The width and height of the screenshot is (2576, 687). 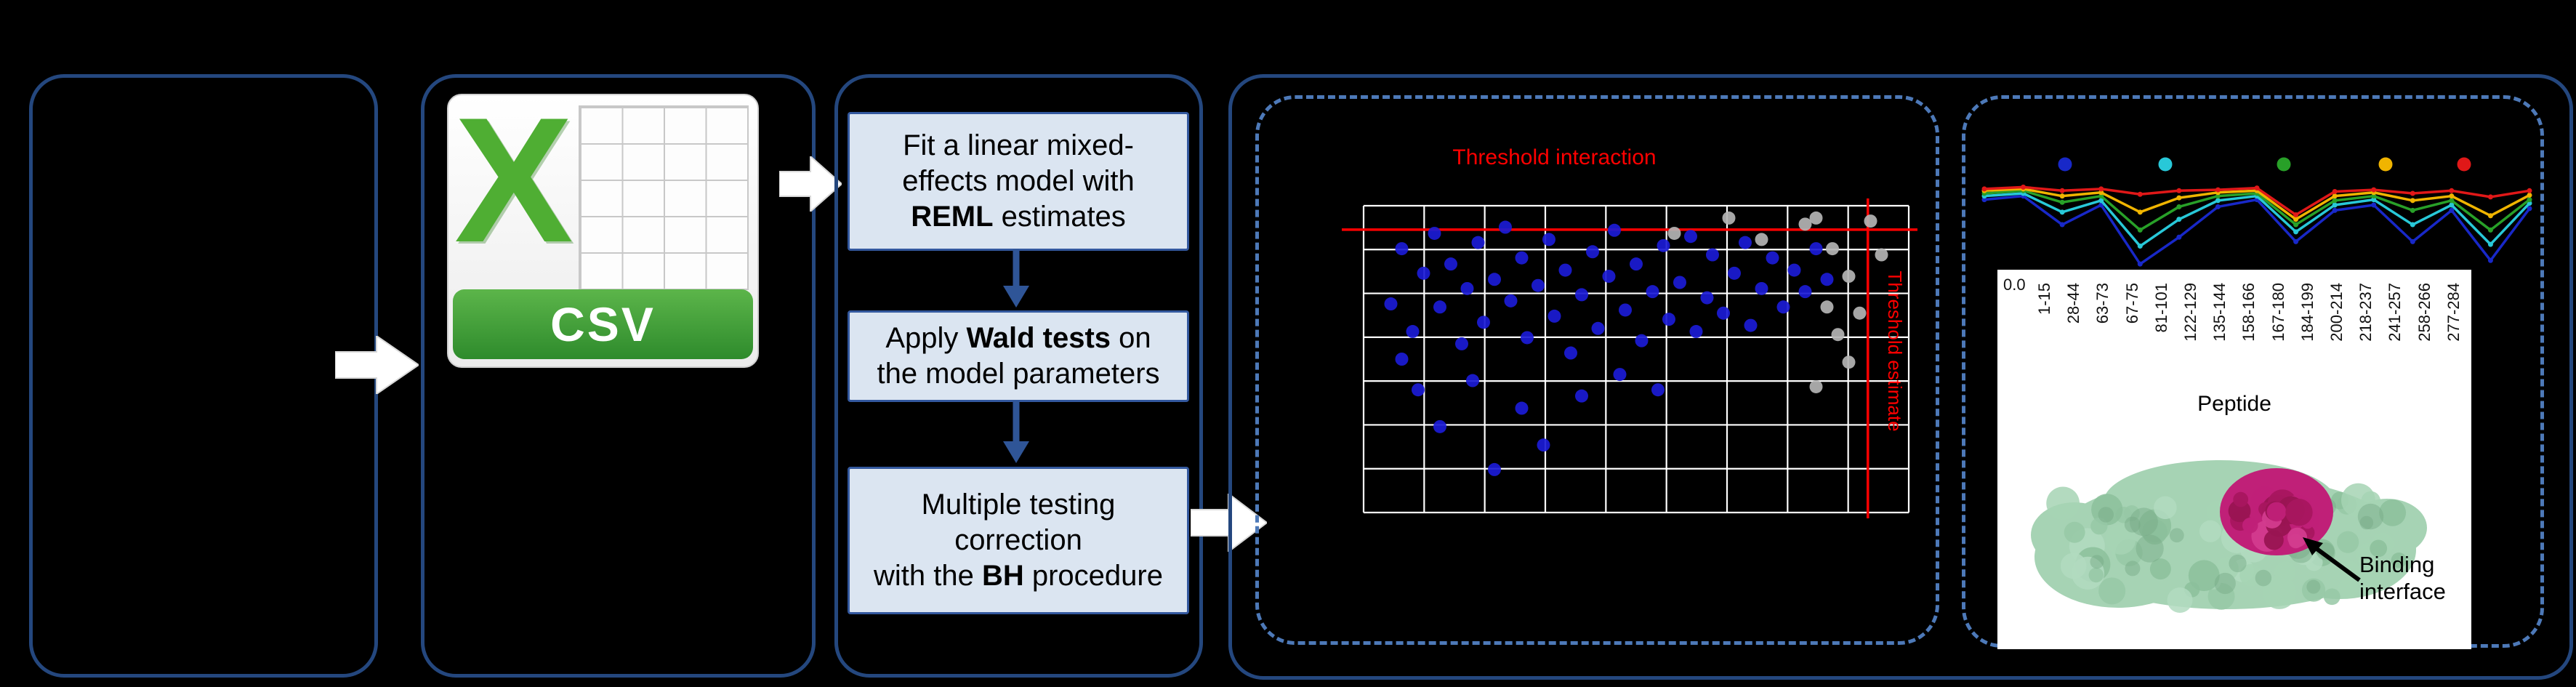 What do you see at coordinates (2336, 312) in the screenshot?
I see `x-tick-label: 200-214` at bounding box center [2336, 312].